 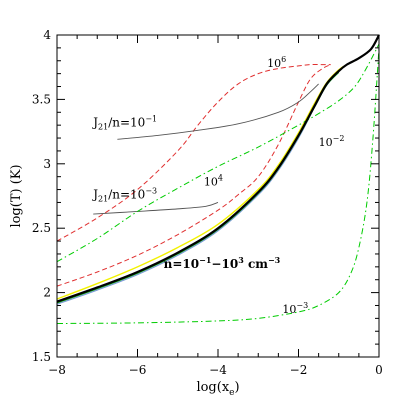 What do you see at coordinates (41, 99) in the screenshot?
I see `y-tick-label: 3.5` at bounding box center [41, 99].